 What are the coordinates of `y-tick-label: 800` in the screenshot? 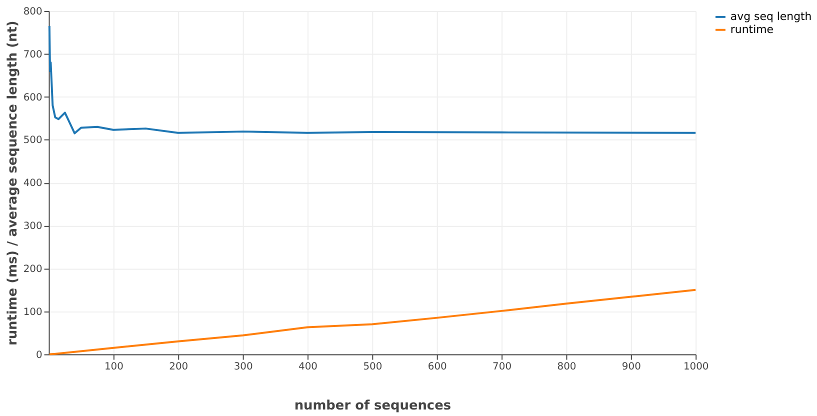 It's located at (32, 12).